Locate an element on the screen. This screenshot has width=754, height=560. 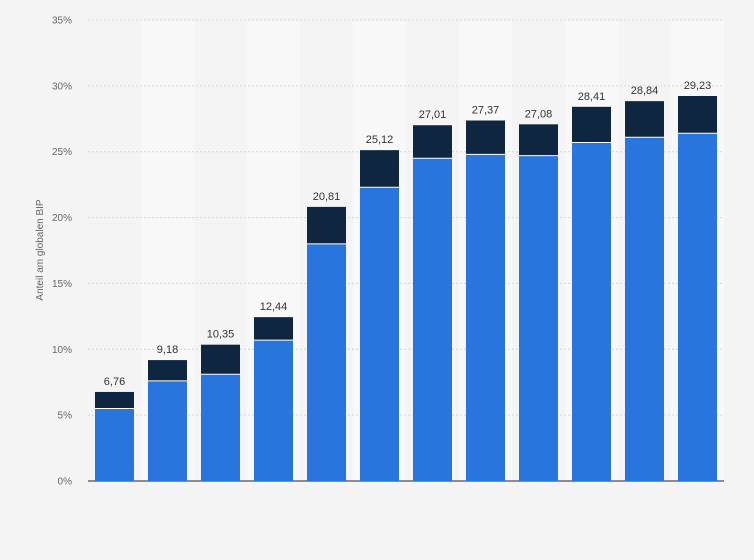
y-tick-label: 5% is located at coordinates (65, 416).